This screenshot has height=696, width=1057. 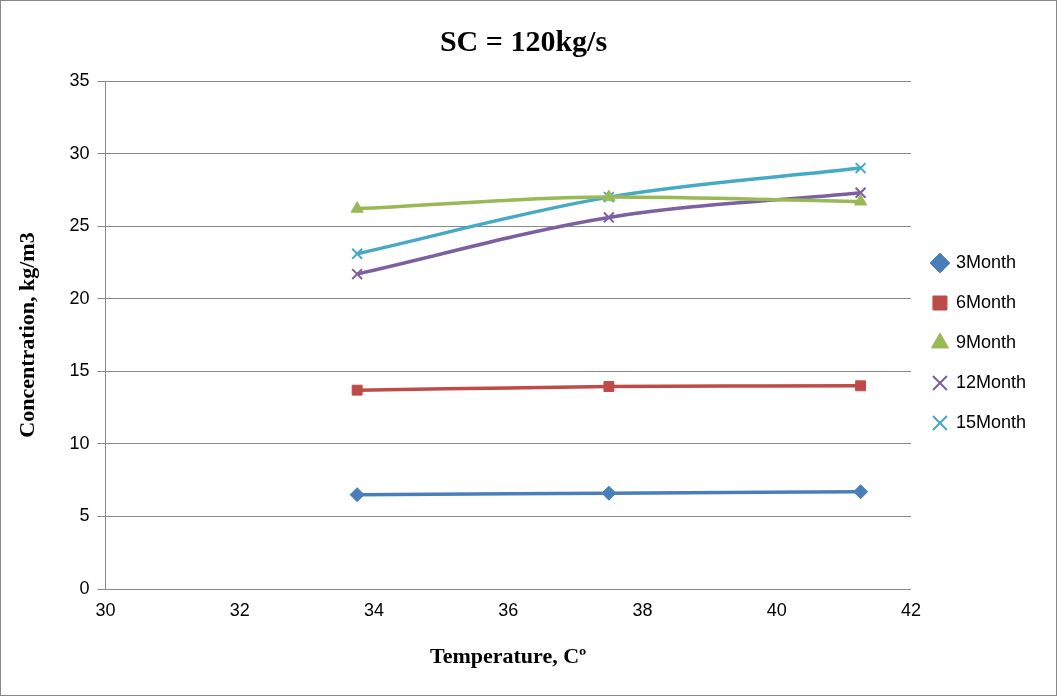 What do you see at coordinates (642, 609) in the screenshot?
I see `x-tick-label: 38` at bounding box center [642, 609].